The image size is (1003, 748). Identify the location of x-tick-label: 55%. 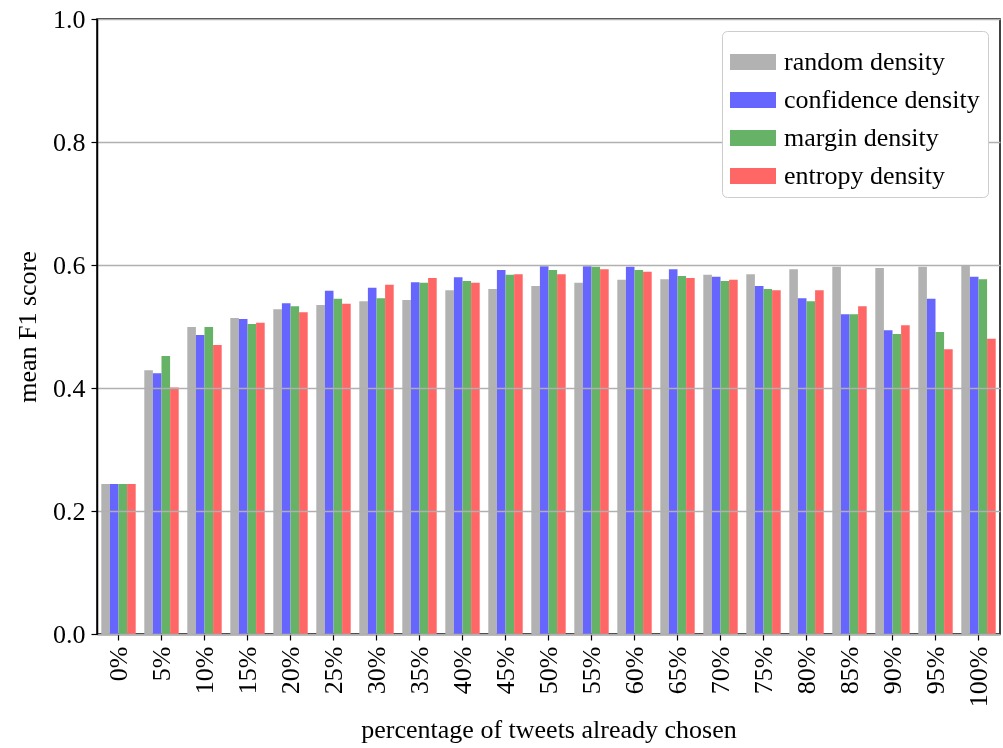
(591, 670).